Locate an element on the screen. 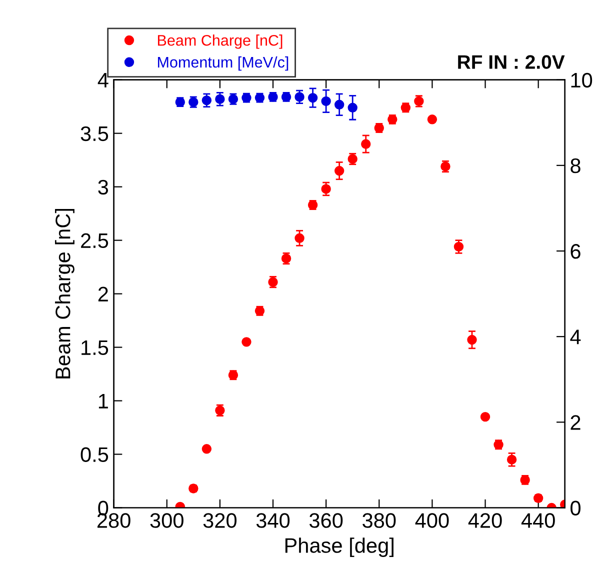  y2-tick-label: 10 is located at coordinates (581, 80).